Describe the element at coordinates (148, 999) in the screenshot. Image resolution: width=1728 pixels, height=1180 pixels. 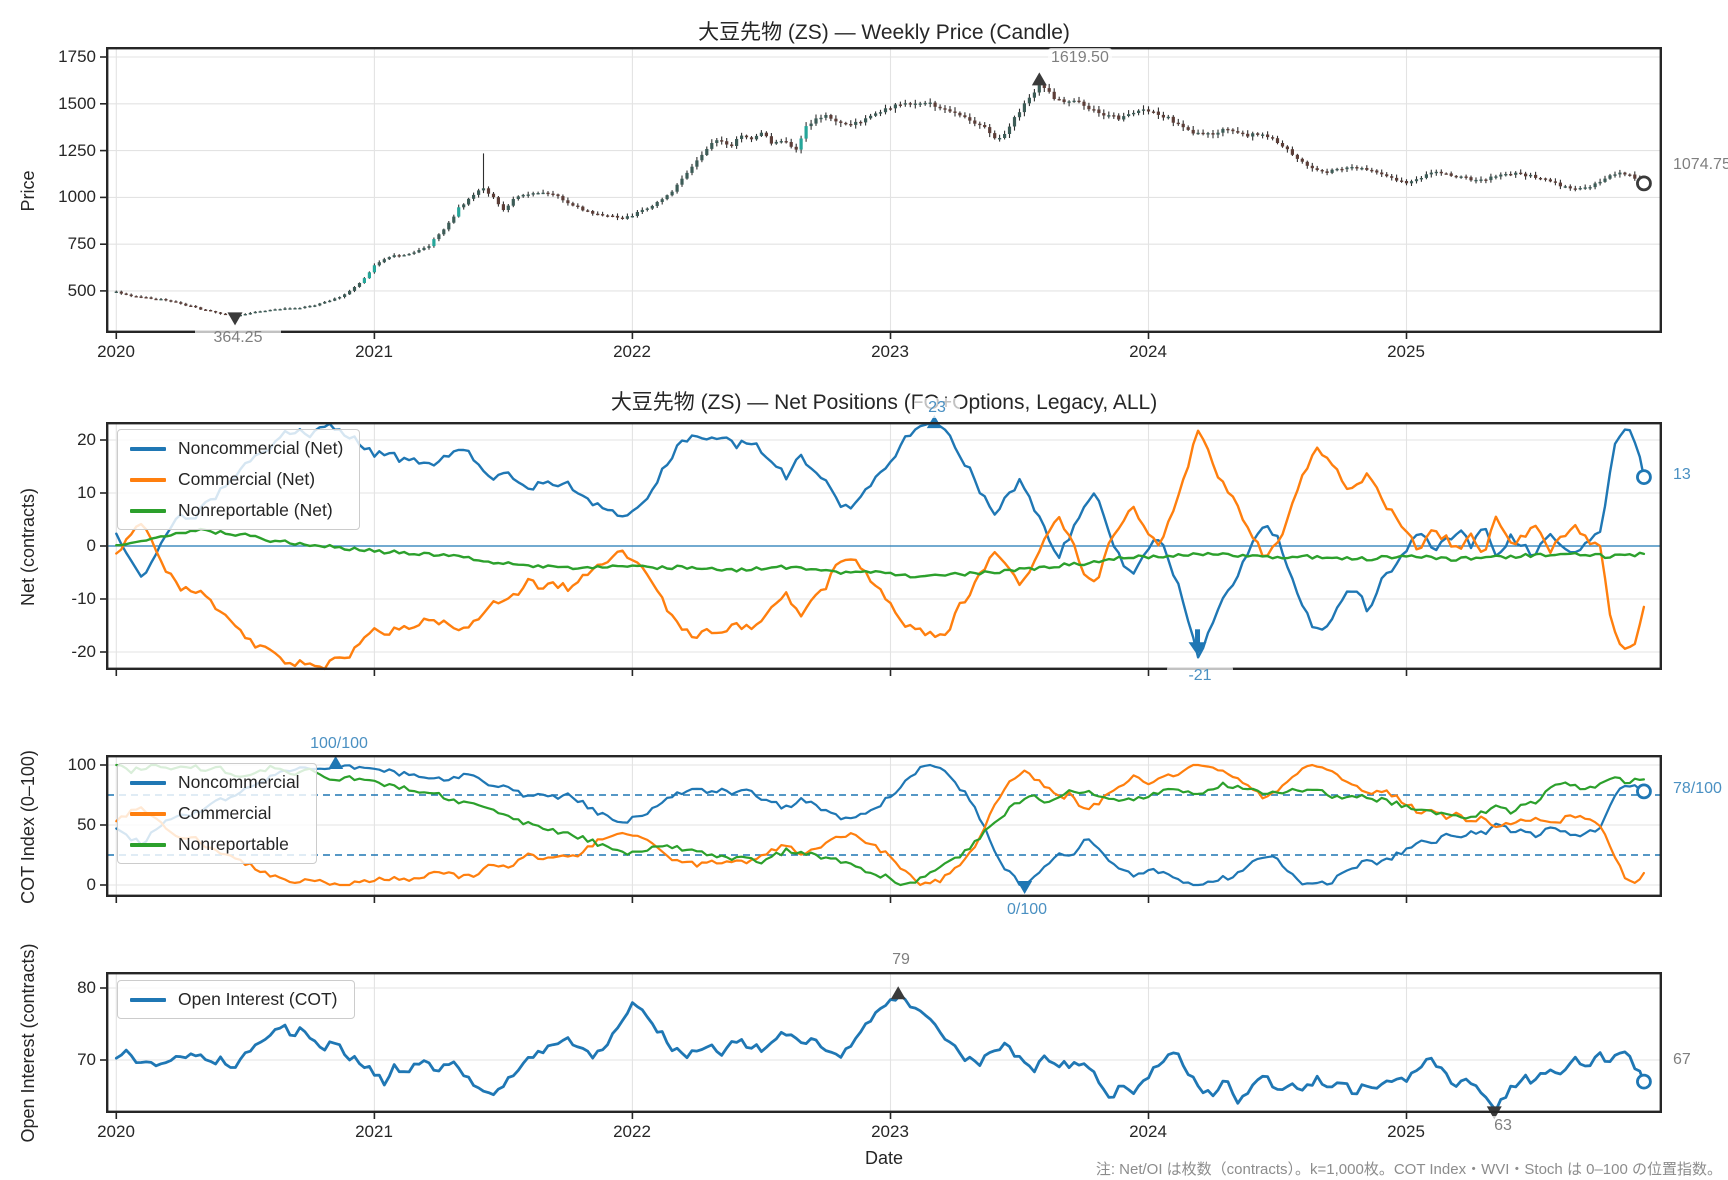
I see `open-interest-line-swatch` at that location.